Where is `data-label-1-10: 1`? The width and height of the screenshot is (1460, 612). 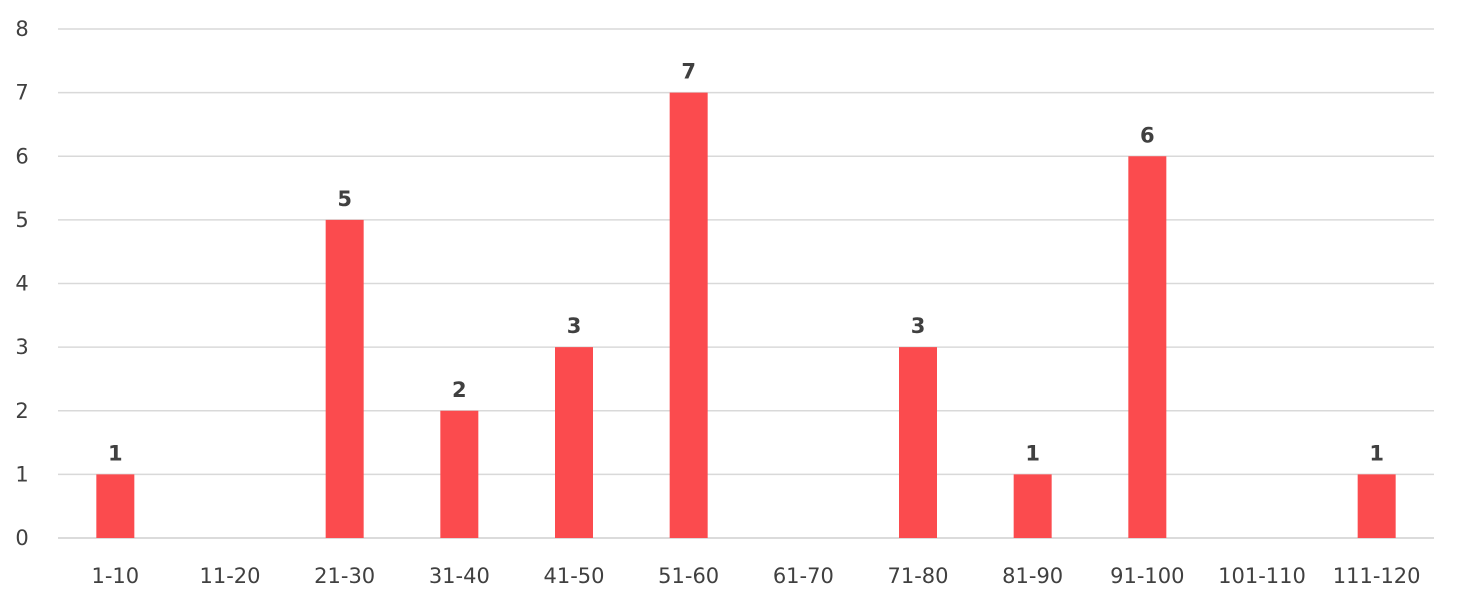
data-label-1-10: 1 is located at coordinates (115, 453).